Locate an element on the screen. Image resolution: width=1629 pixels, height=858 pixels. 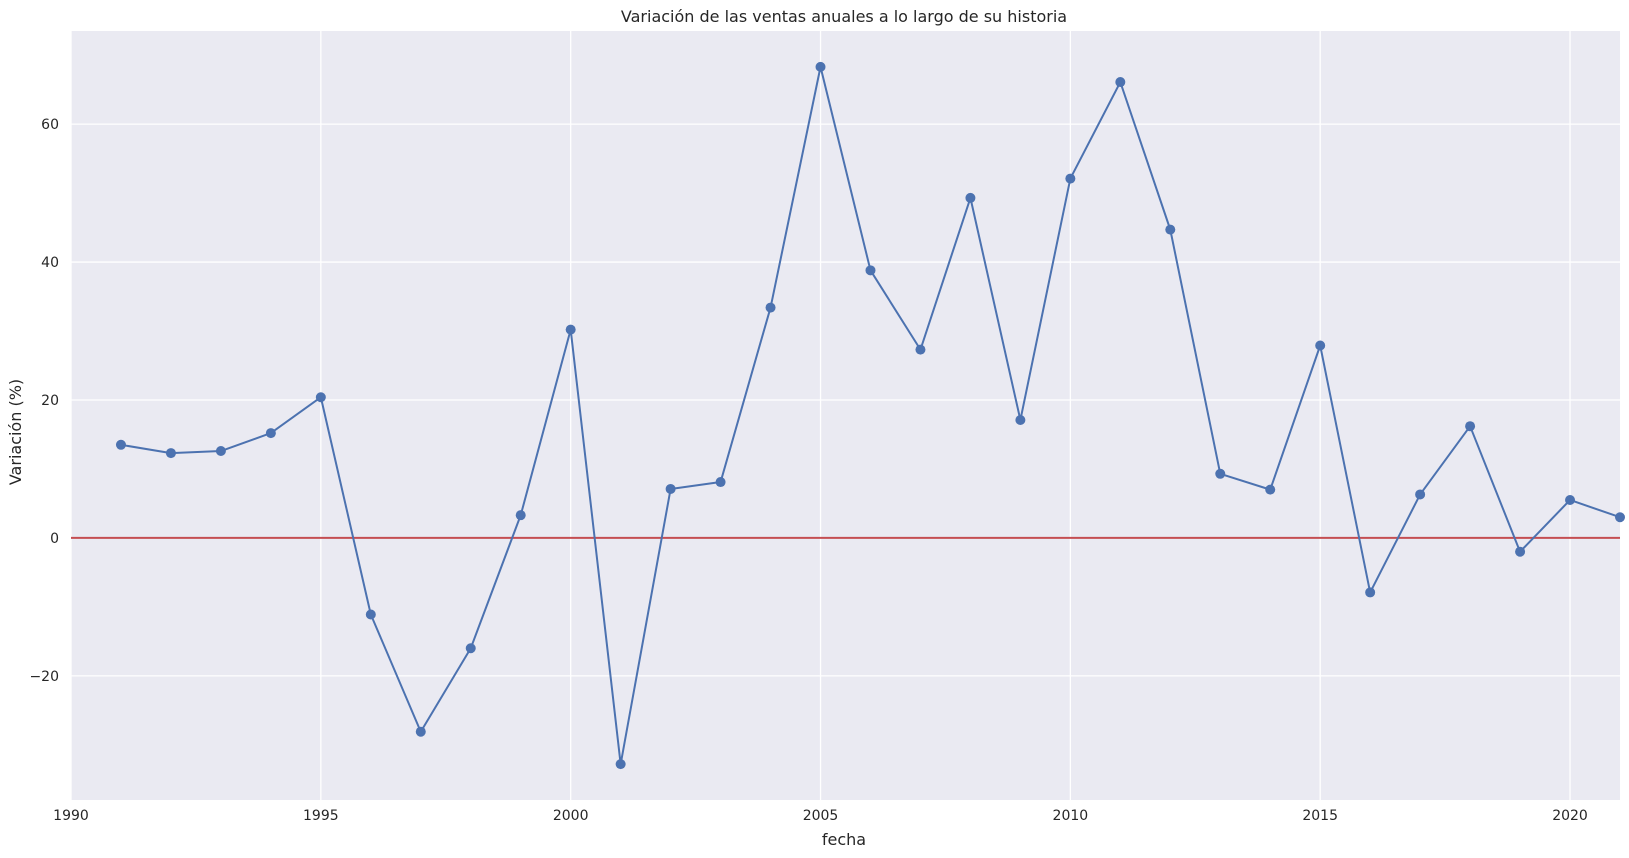
x-tick-label: 2005 is located at coordinates (821, 816).